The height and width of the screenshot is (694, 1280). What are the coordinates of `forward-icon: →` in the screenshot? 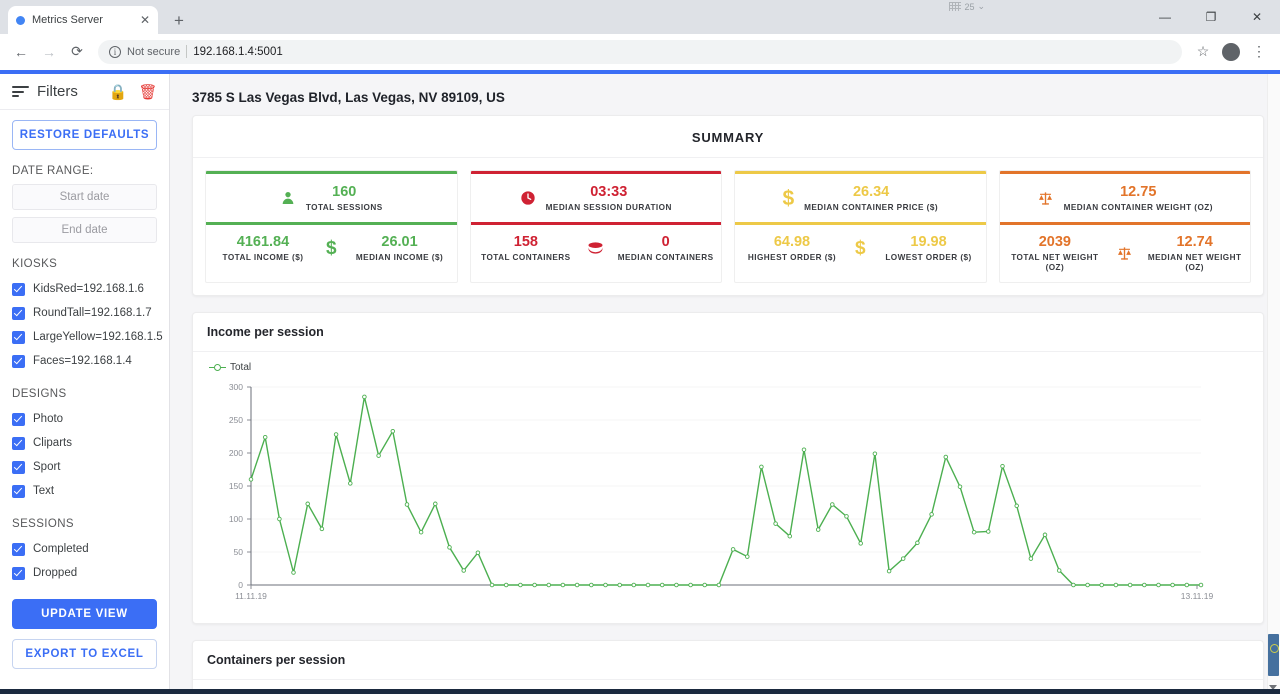 It's located at (49, 51).